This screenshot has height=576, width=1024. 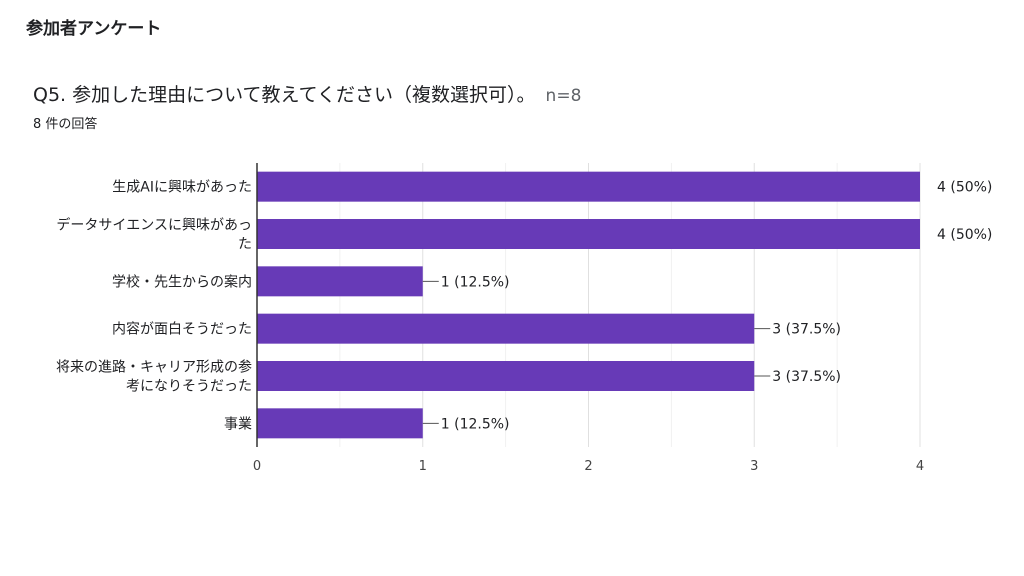 What do you see at coordinates (182, 188) in the screenshot?
I see `category-label: 生成AIに興味があった` at bounding box center [182, 188].